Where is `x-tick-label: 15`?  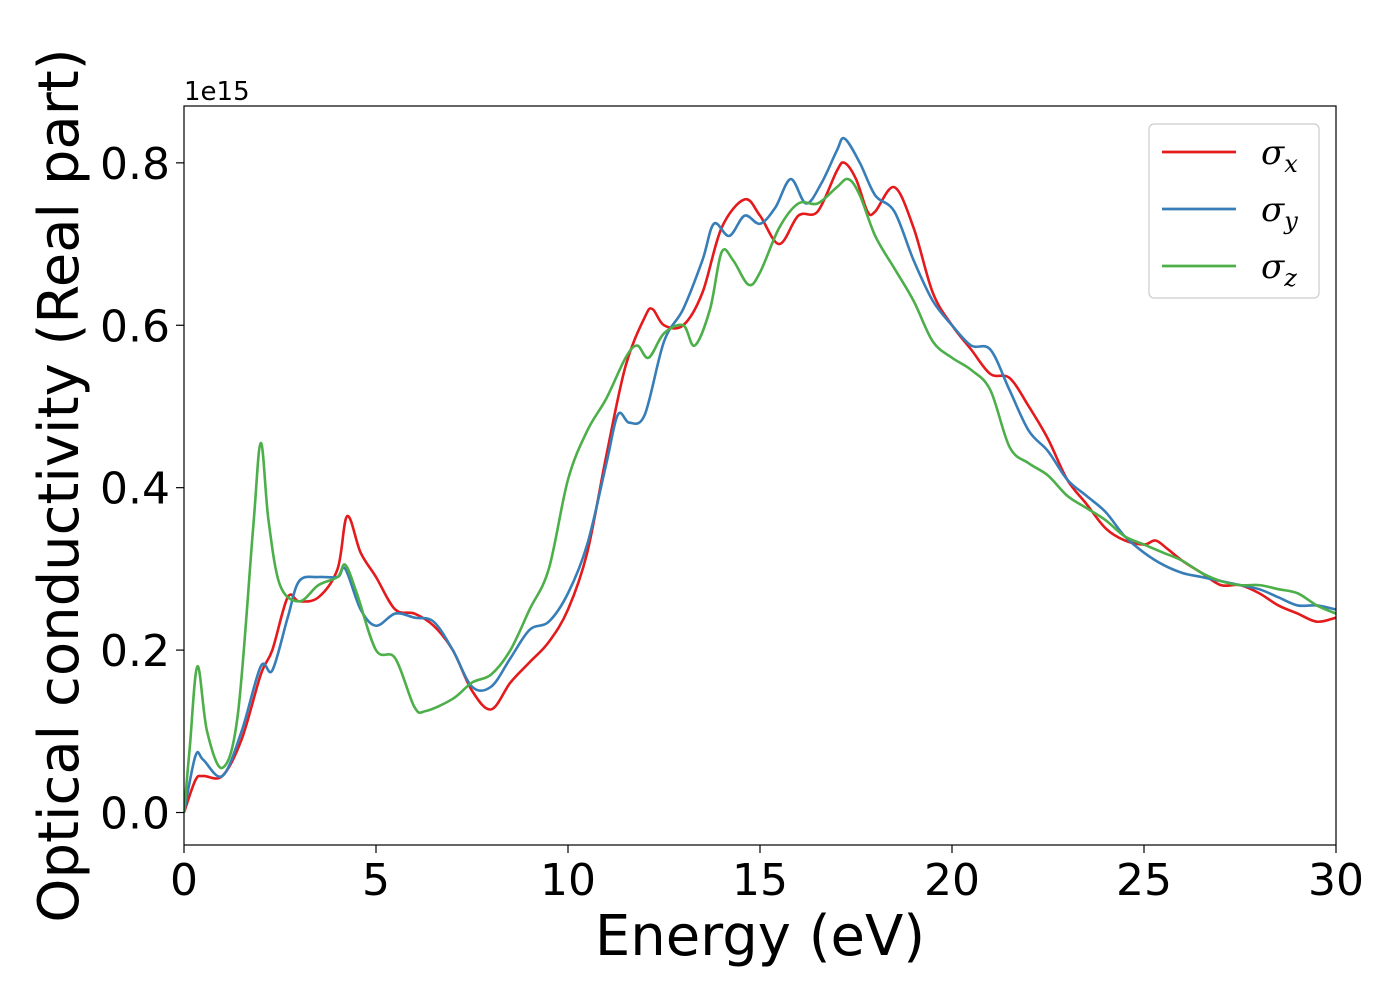 x-tick-label: 15 is located at coordinates (760, 880).